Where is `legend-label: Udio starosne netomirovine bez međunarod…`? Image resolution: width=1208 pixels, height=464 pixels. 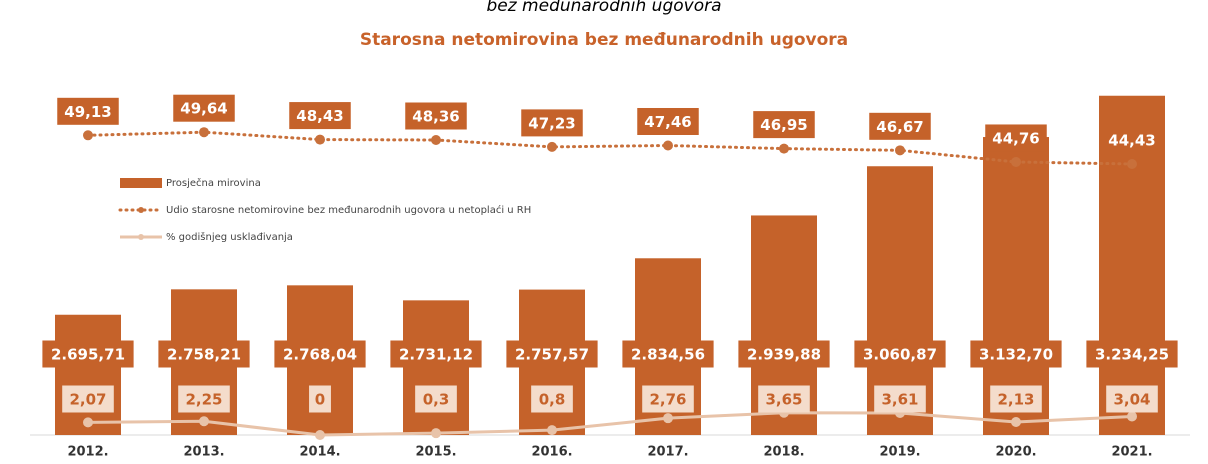 legend-label: Udio starosne netomirovine bez međunarod… is located at coordinates (348, 210).